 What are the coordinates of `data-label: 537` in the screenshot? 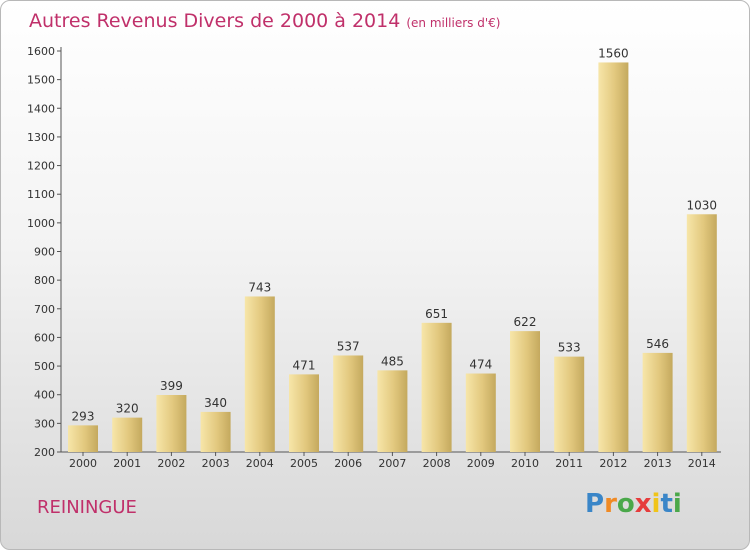 It's located at (348, 346).